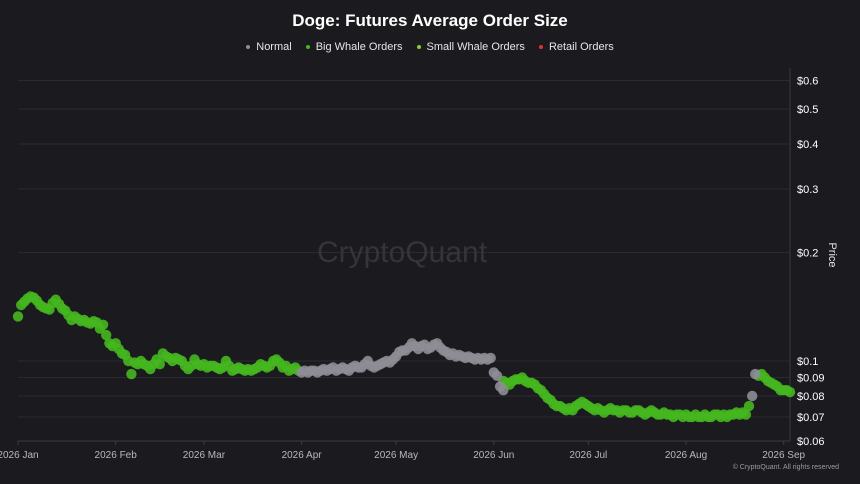 Image resolution: width=860 pixels, height=484 pixels. Describe the element at coordinates (302, 455) in the screenshot. I see `x-tick-label: 2026 Apr` at that location.